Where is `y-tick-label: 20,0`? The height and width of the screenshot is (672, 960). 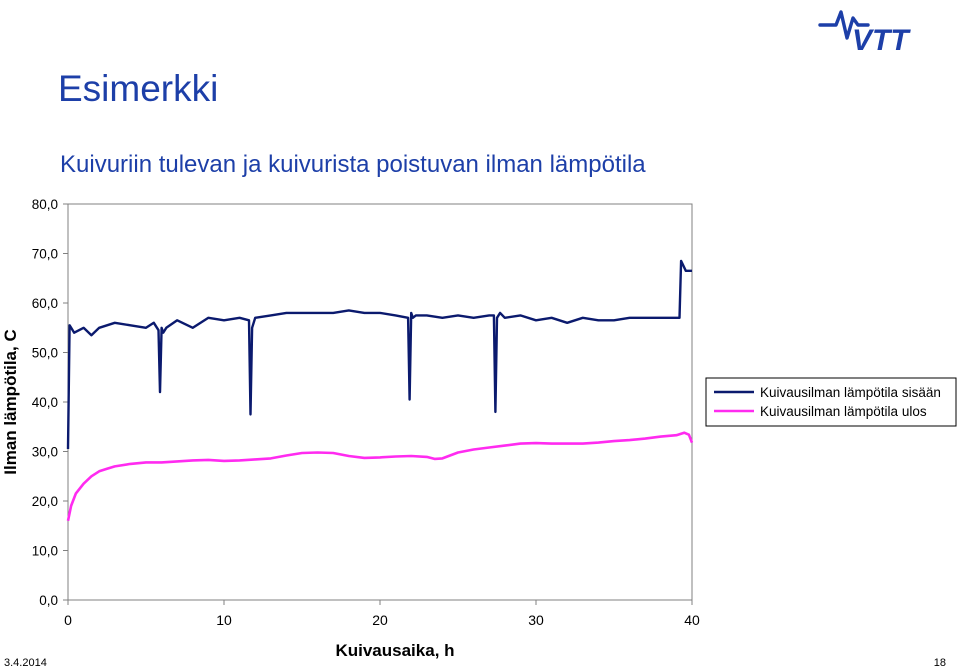 y-tick-label: 20,0 is located at coordinates (45, 501).